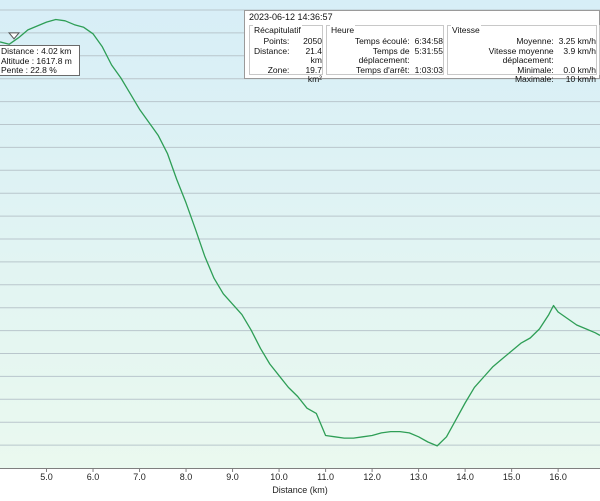 The image size is (600, 501). What do you see at coordinates (384, 55) in the screenshot?
I see `moving-time-label: Temps de déplacement:` at bounding box center [384, 55].